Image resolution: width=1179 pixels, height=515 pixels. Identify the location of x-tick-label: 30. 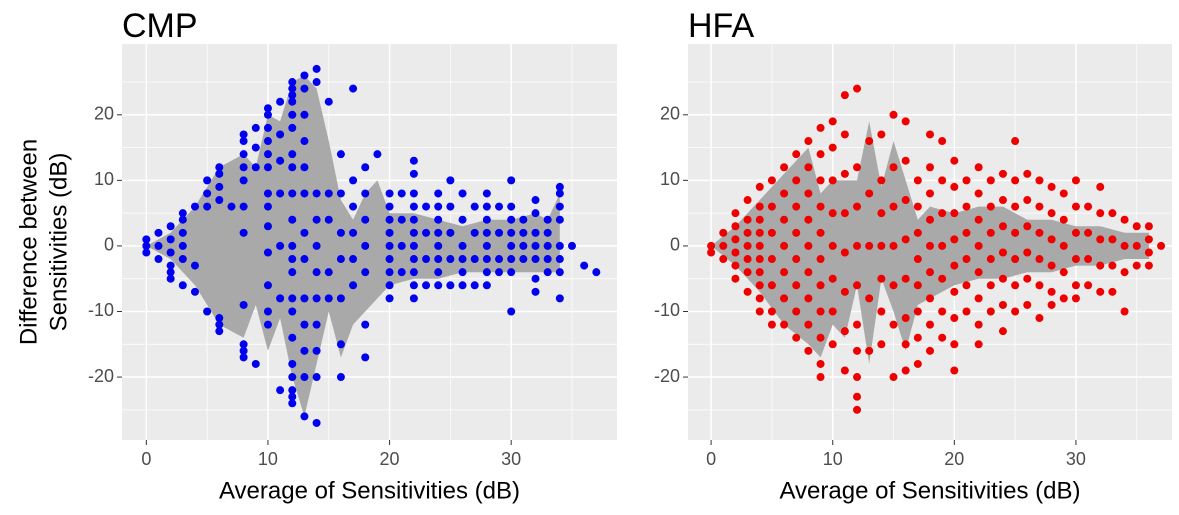
(1076, 459).